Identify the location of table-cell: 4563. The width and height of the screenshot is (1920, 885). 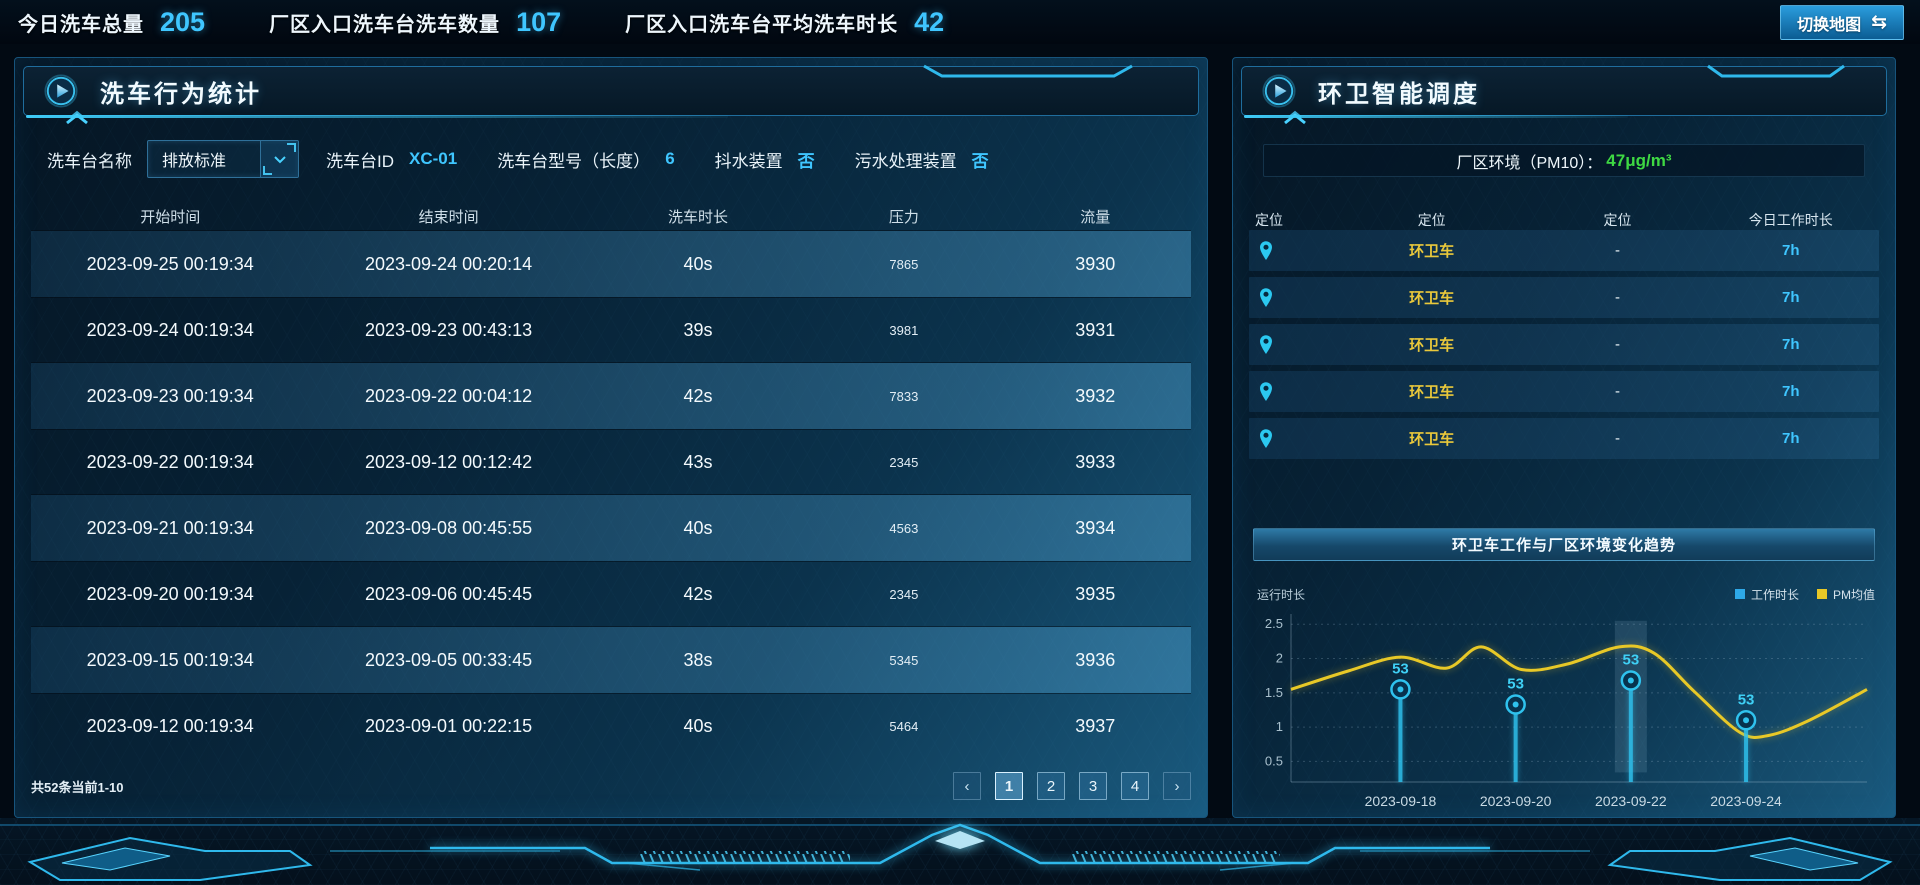
(904, 528).